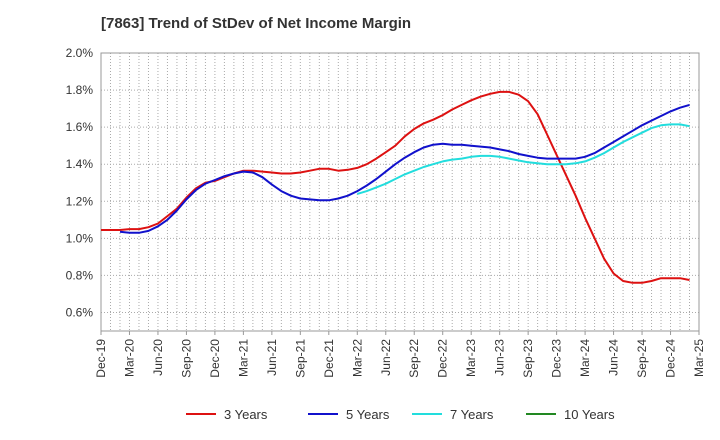 The height and width of the screenshot is (440, 720). Describe the element at coordinates (589, 414) in the screenshot. I see `legend-label: 10 Years` at that location.